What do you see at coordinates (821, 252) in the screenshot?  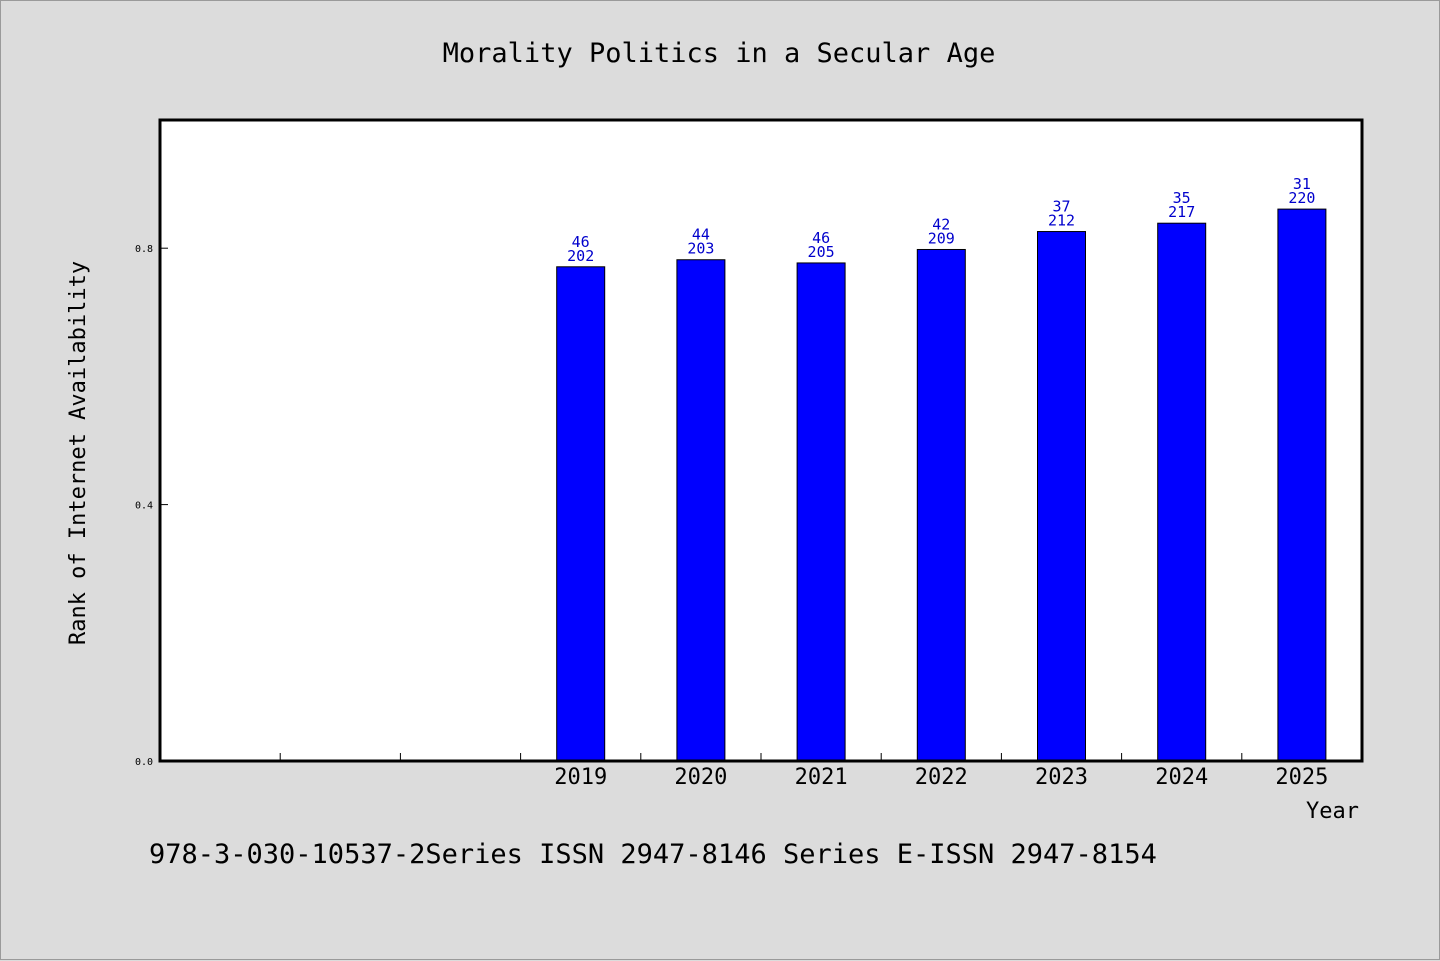 I see `bar-label-bottom: 205` at bounding box center [821, 252].